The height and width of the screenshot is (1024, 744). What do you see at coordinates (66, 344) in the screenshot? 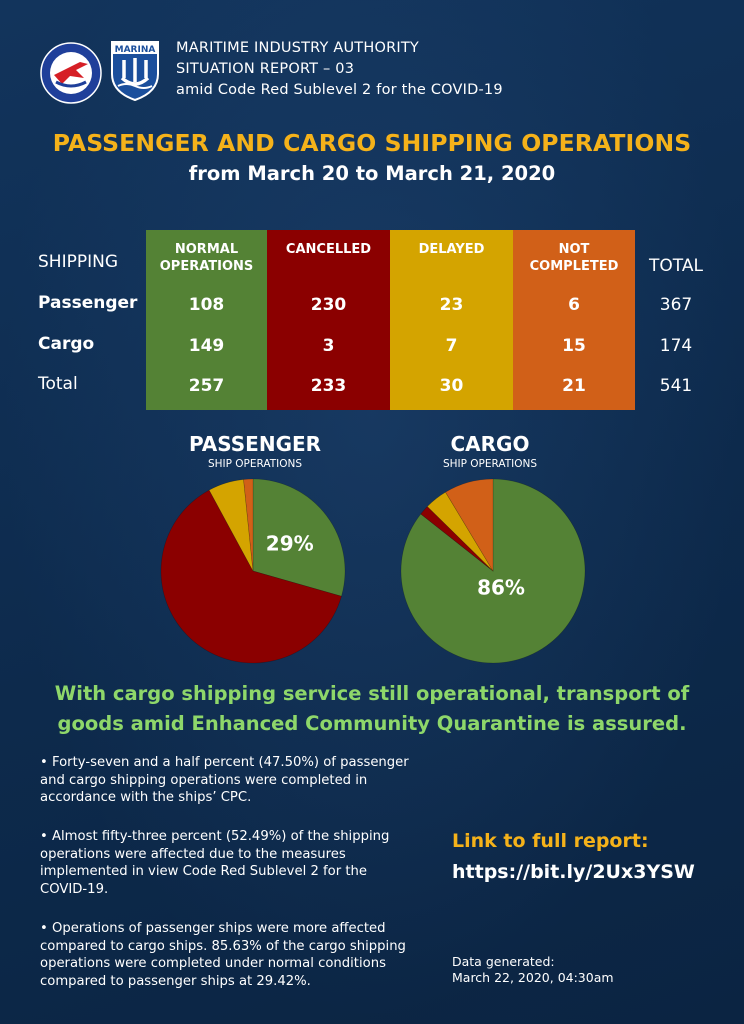
I see `row-label-cargo: Cargo` at bounding box center [66, 344].